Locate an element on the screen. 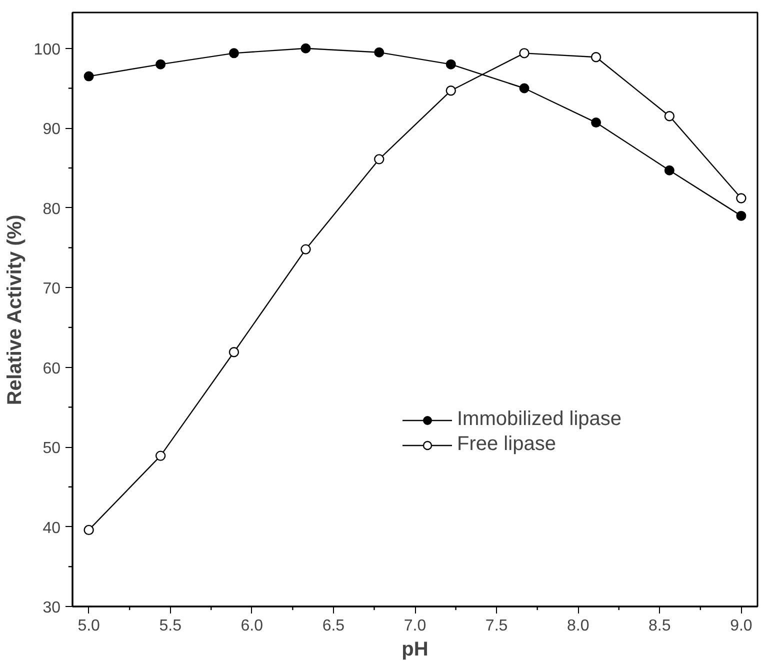 Image resolution: width=769 pixels, height=663 pixels. y-tick-label: 90 is located at coordinates (51, 129).